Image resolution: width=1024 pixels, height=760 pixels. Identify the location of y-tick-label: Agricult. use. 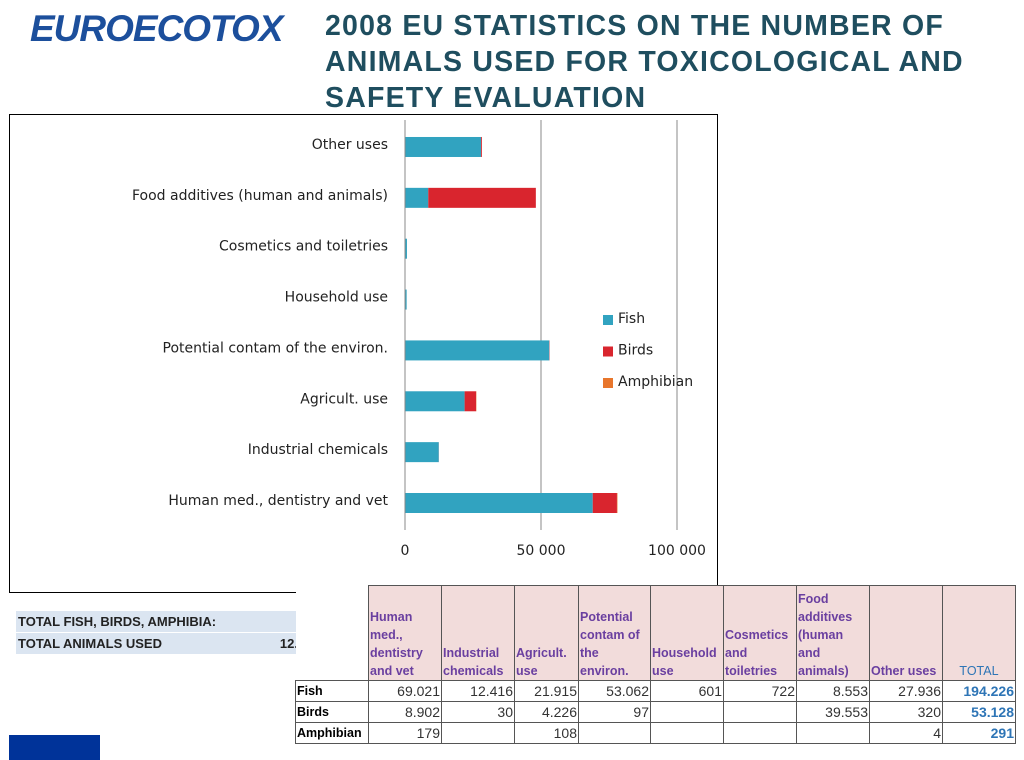
(344, 399).